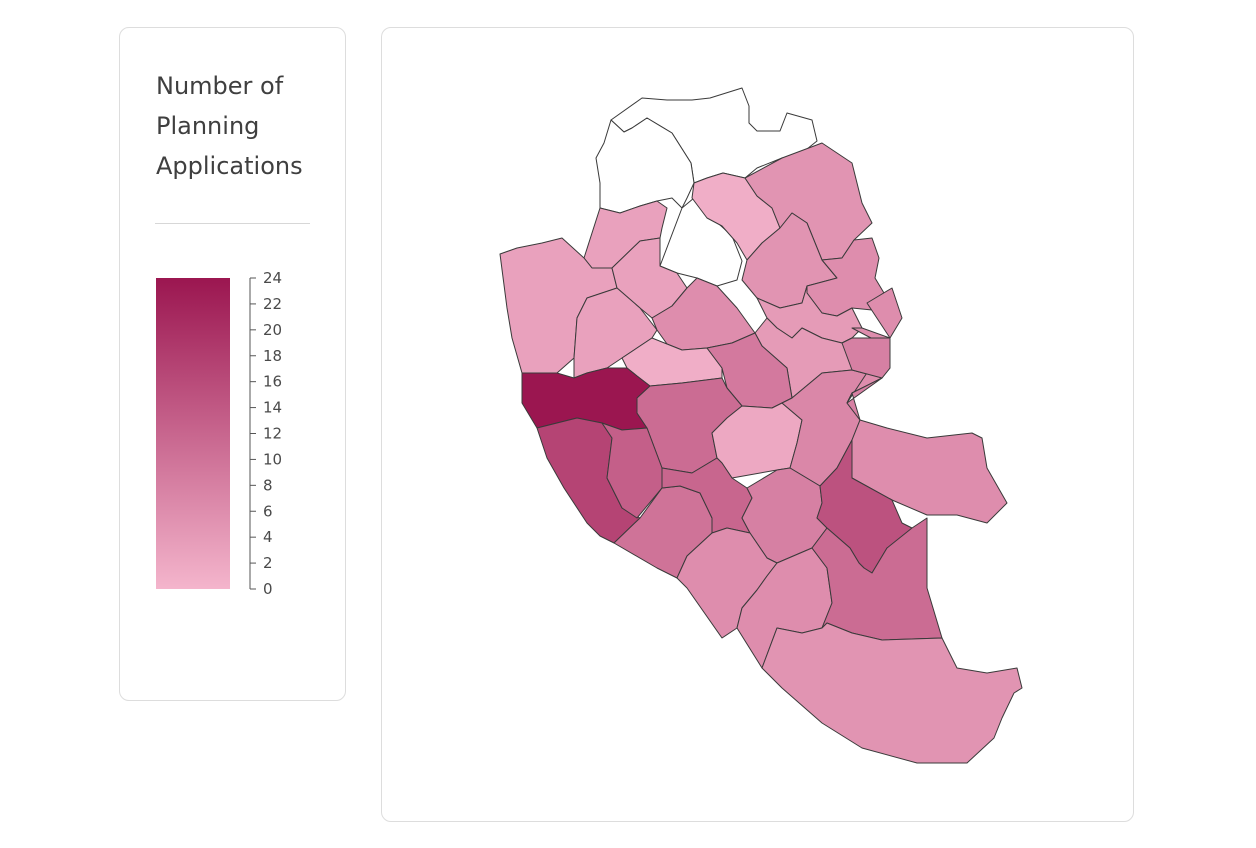 The height and width of the screenshot is (848, 1256). What do you see at coordinates (193, 433) in the screenshot?
I see `legend-gradient-bar` at bounding box center [193, 433].